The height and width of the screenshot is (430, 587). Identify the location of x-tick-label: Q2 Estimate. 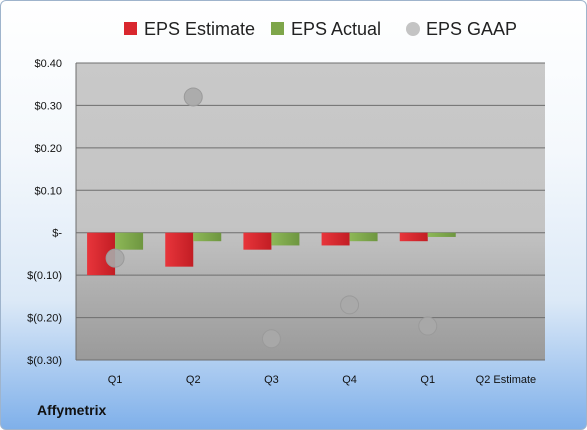
(506, 380).